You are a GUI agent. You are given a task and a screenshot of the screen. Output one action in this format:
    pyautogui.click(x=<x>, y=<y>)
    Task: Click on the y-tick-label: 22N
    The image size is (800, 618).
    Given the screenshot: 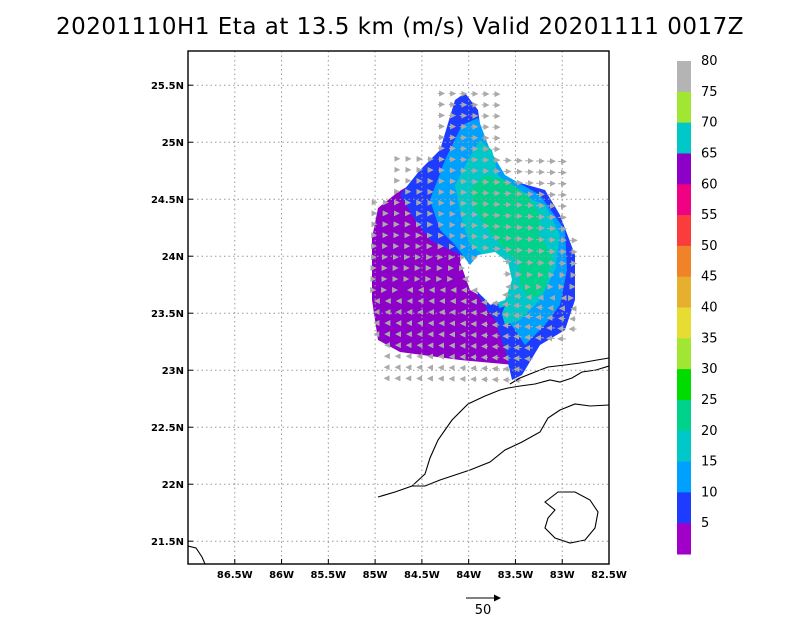 What is the action you would take?
    pyautogui.click(x=173, y=485)
    